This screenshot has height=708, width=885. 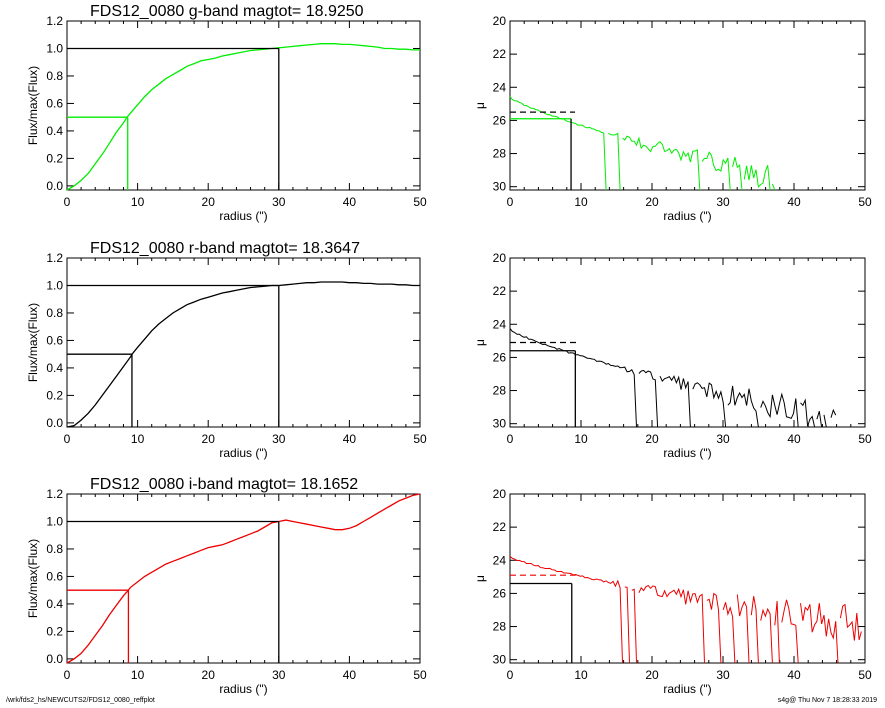 I want to click on chart-title: FDS12_0080 i-band magtot= 18.1652, so click(x=224, y=484).